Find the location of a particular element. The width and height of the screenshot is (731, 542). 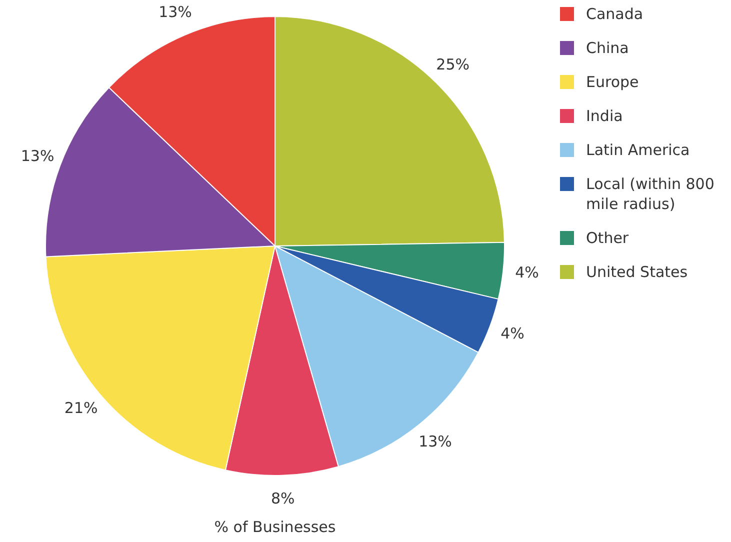

legend-label: Europe is located at coordinates (612, 82).